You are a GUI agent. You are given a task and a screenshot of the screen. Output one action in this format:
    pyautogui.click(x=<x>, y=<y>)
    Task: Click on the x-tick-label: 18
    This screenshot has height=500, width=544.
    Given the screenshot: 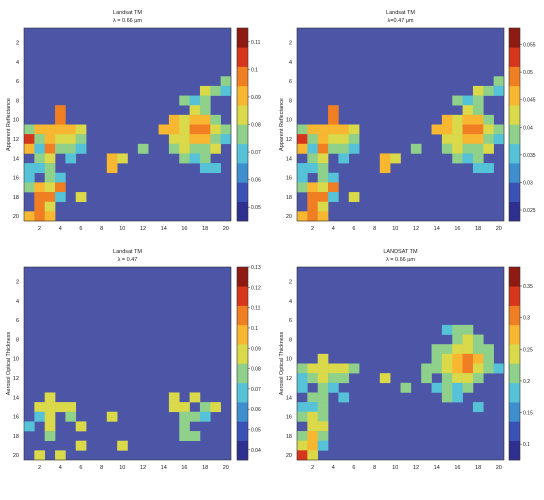 What is the action you would take?
    pyautogui.click(x=478, y=468)
    